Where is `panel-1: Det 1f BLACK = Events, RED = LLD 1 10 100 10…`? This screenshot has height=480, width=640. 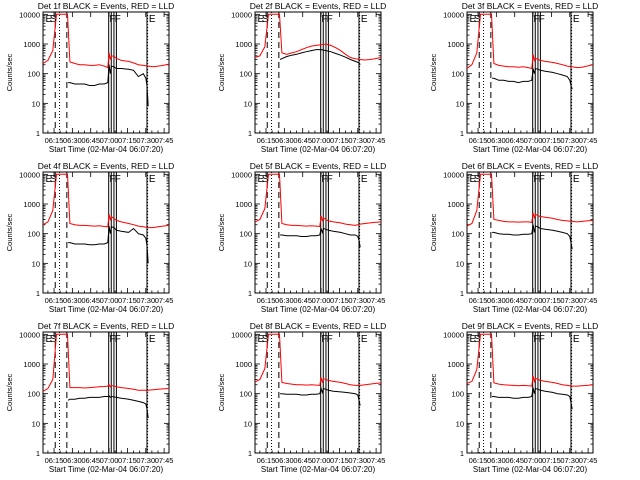 panel-1: Det 1f BLACK = Events, RED = LLD 1 10 100 10… is located at coordinates (89, 77).